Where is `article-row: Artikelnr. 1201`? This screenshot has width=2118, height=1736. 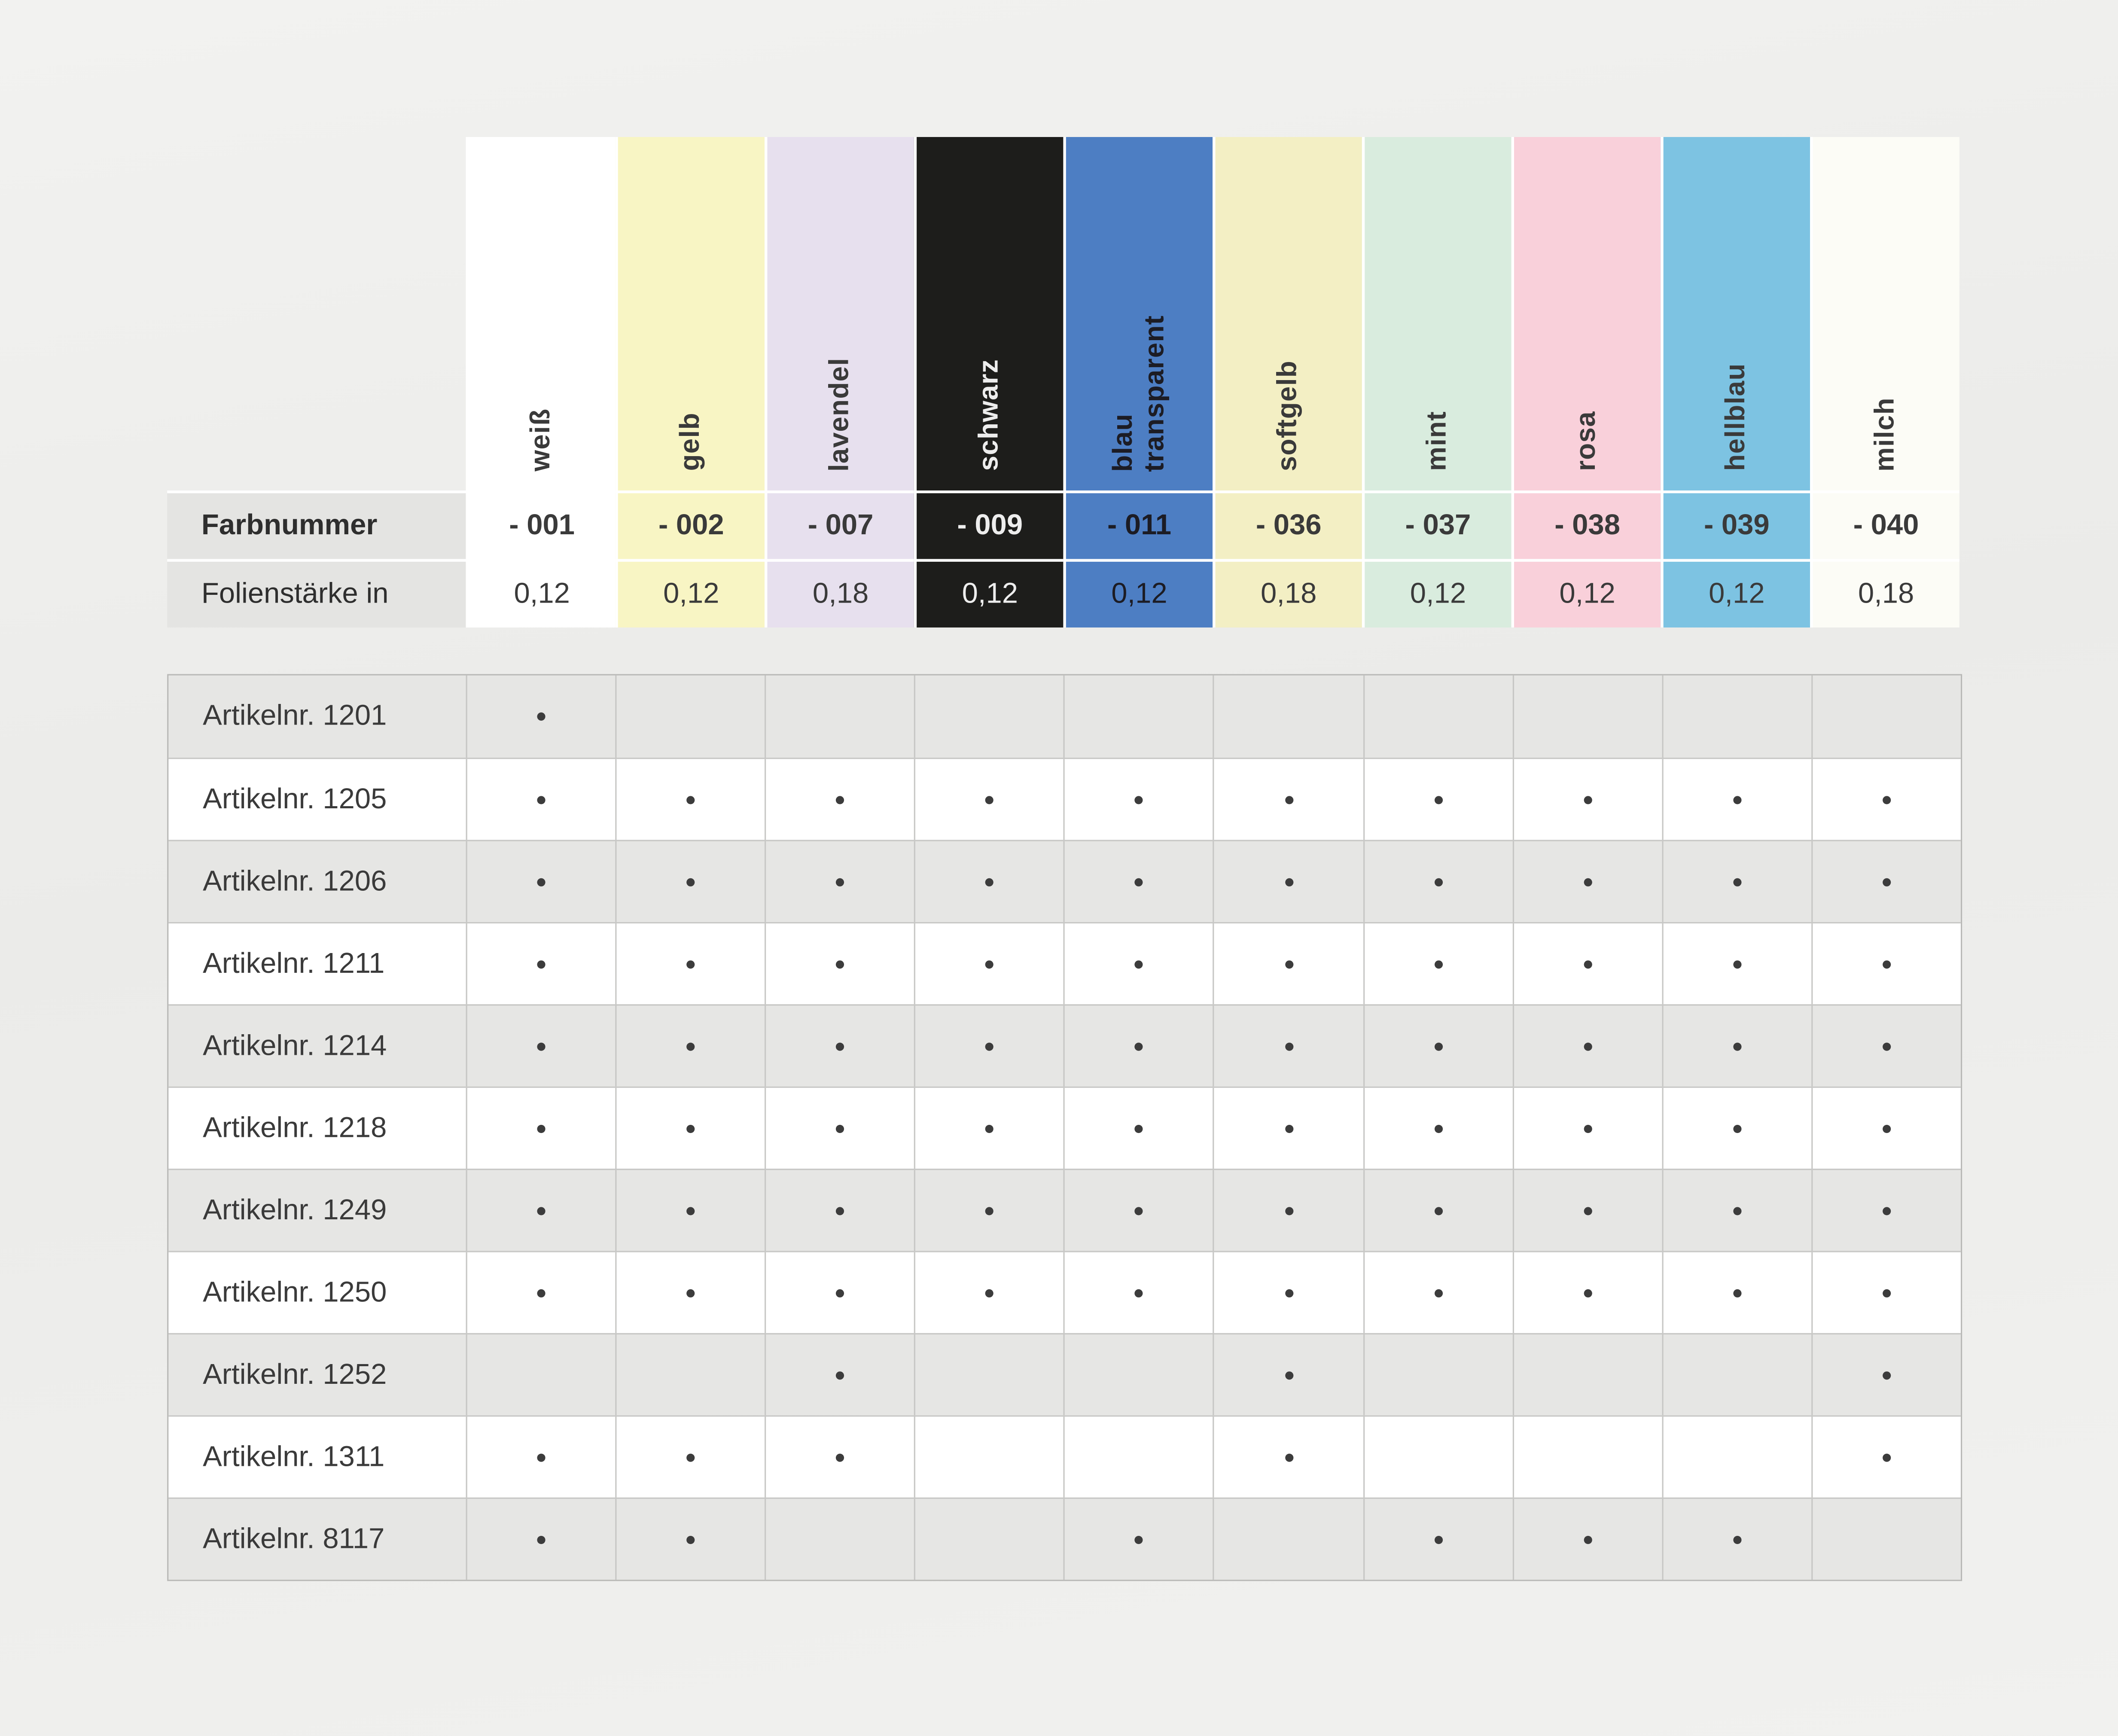 article-row: Artikelnr. 1201 is located at coordinates (1064, 716).